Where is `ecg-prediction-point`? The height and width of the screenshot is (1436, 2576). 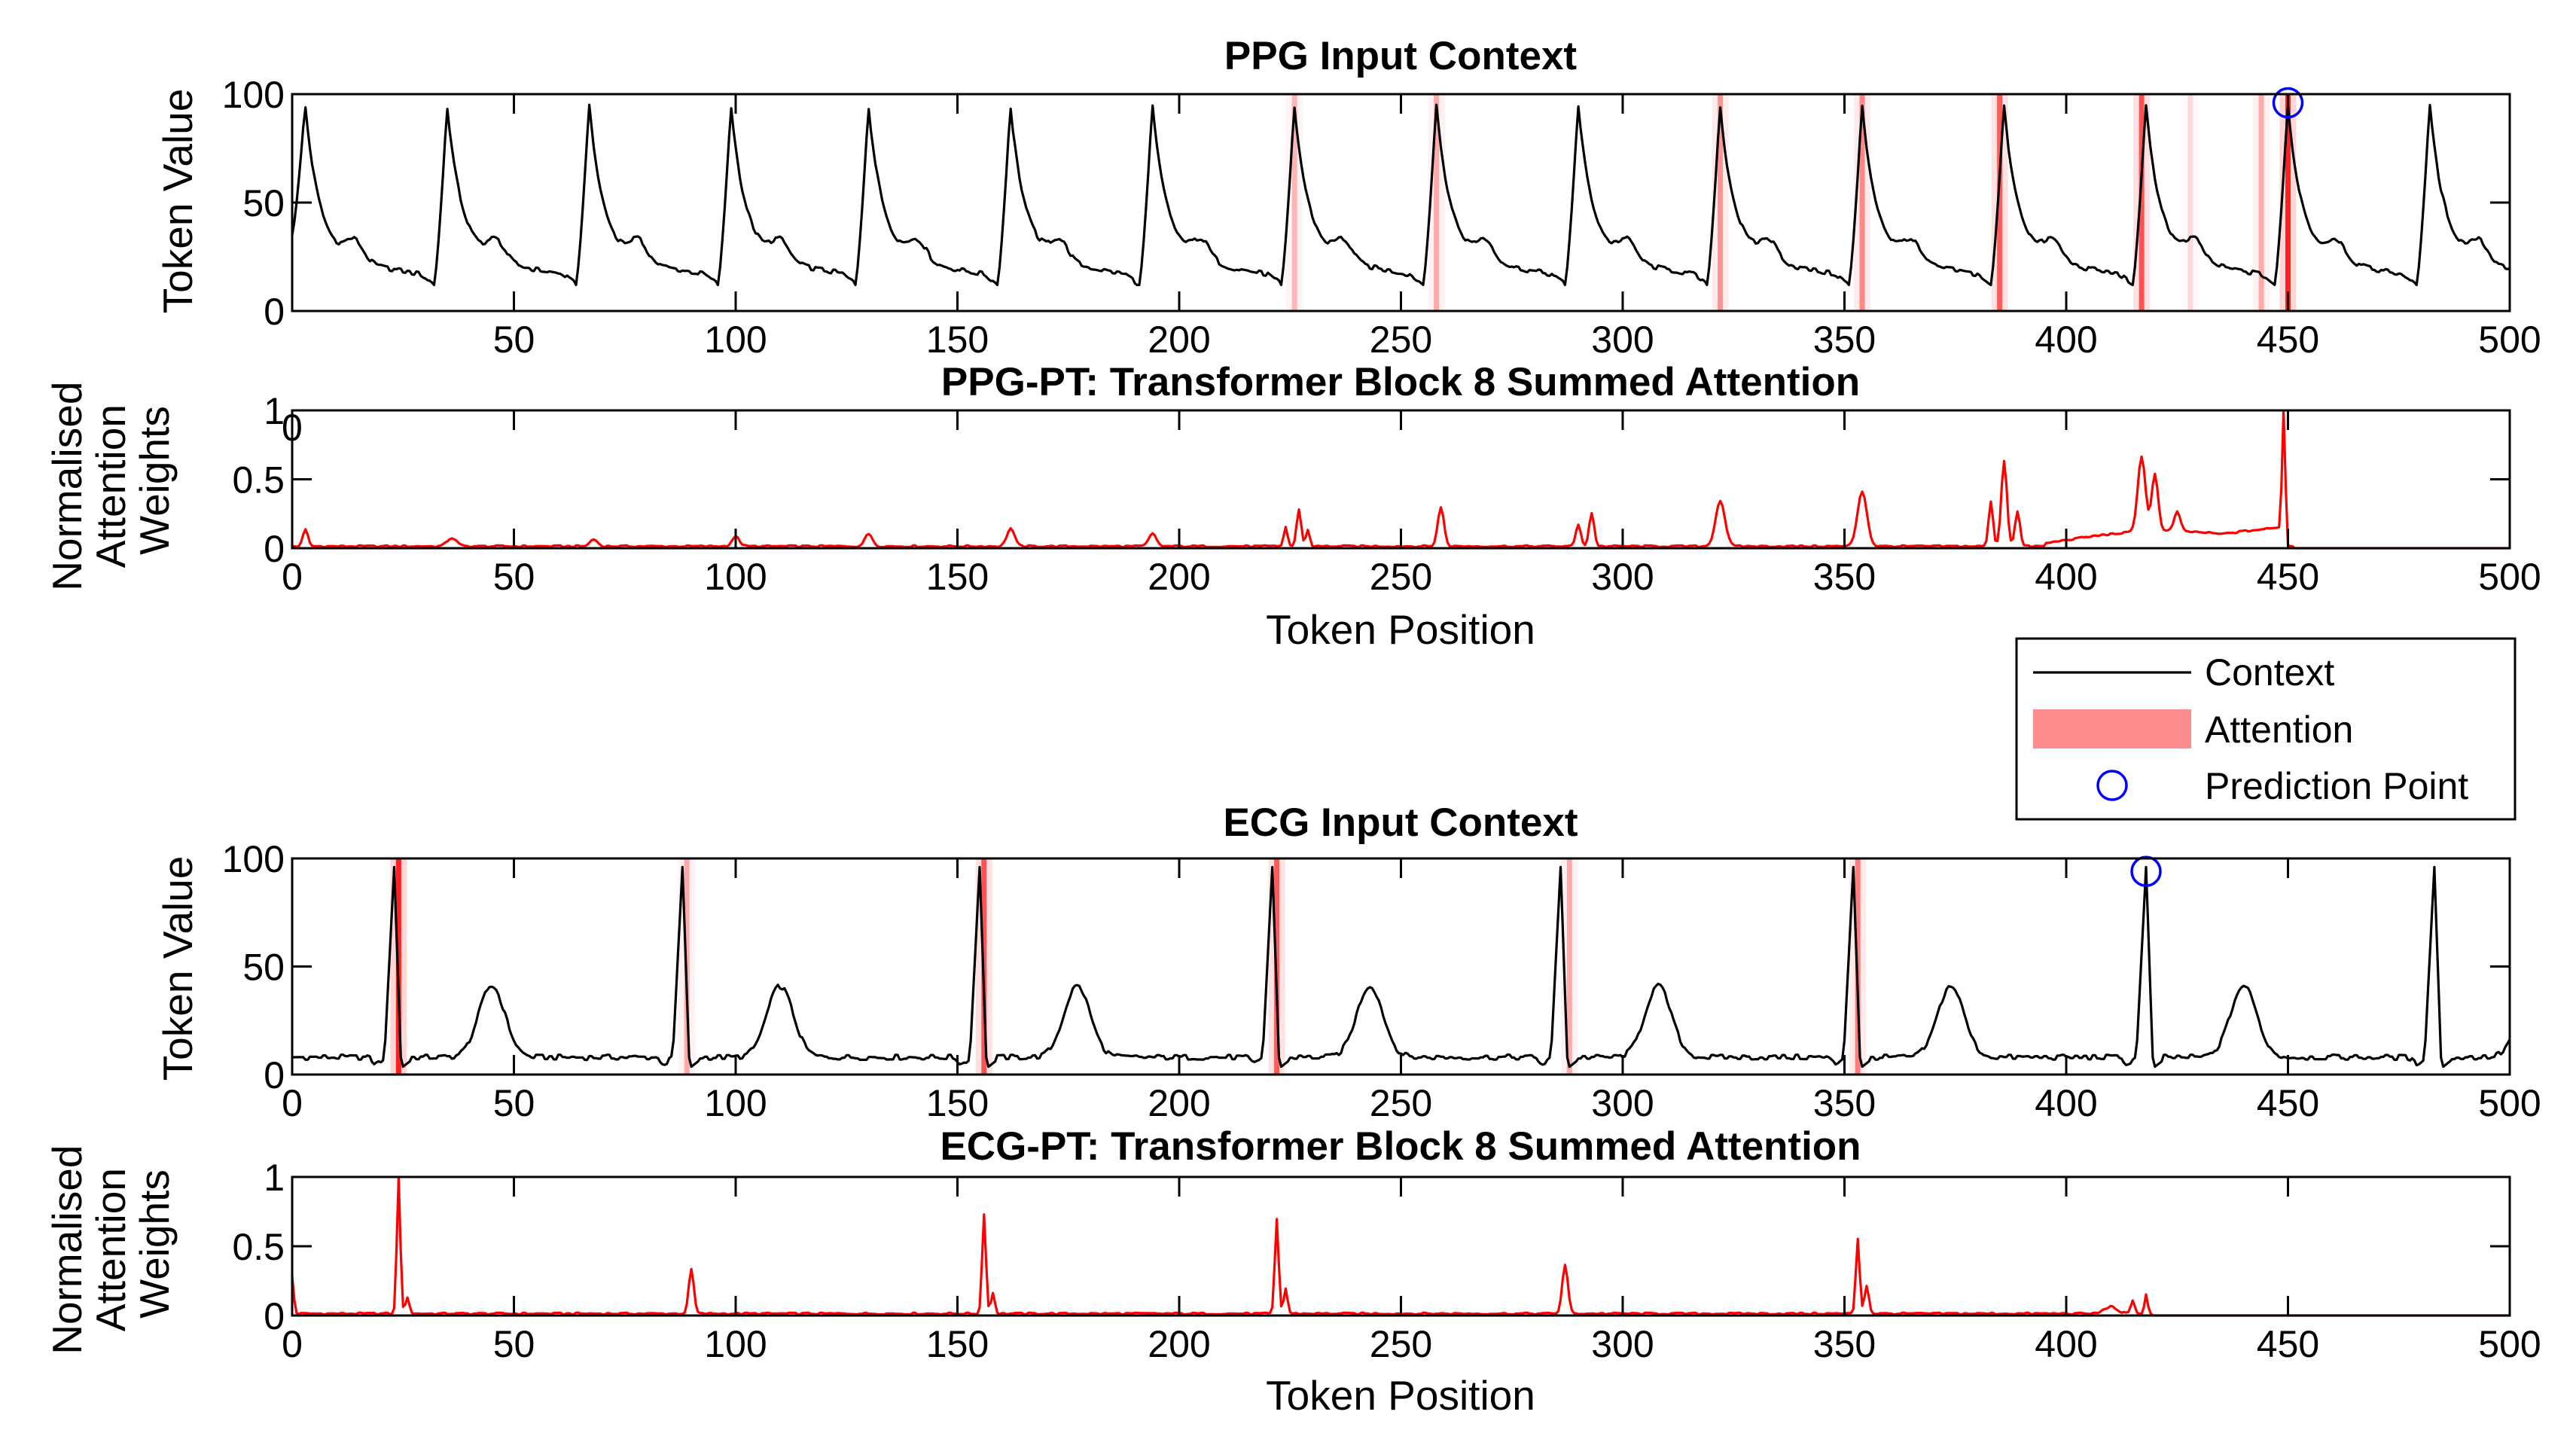
ecg-prediction-point is located at coordinates (2146, 871).